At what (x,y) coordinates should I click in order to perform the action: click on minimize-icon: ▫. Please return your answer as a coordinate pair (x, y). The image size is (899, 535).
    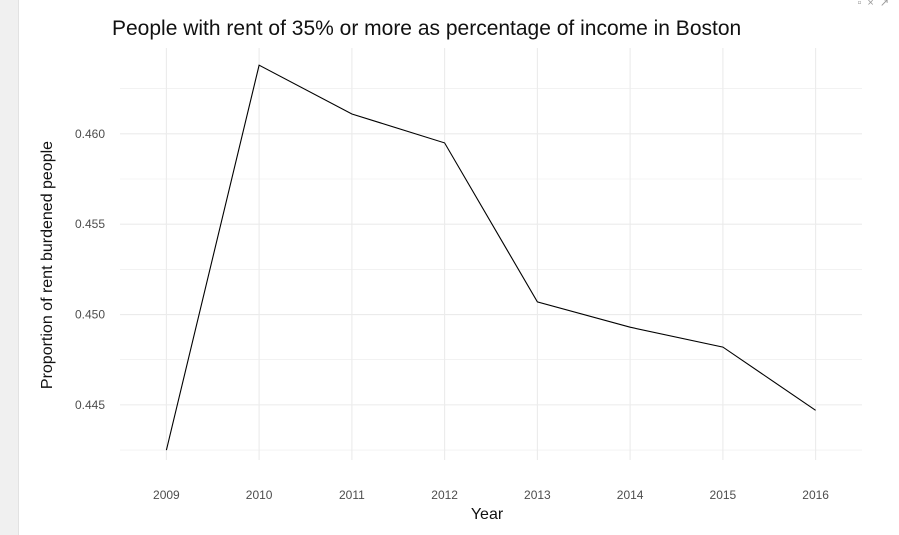
    Looking at the image, I should click on (862, 4).